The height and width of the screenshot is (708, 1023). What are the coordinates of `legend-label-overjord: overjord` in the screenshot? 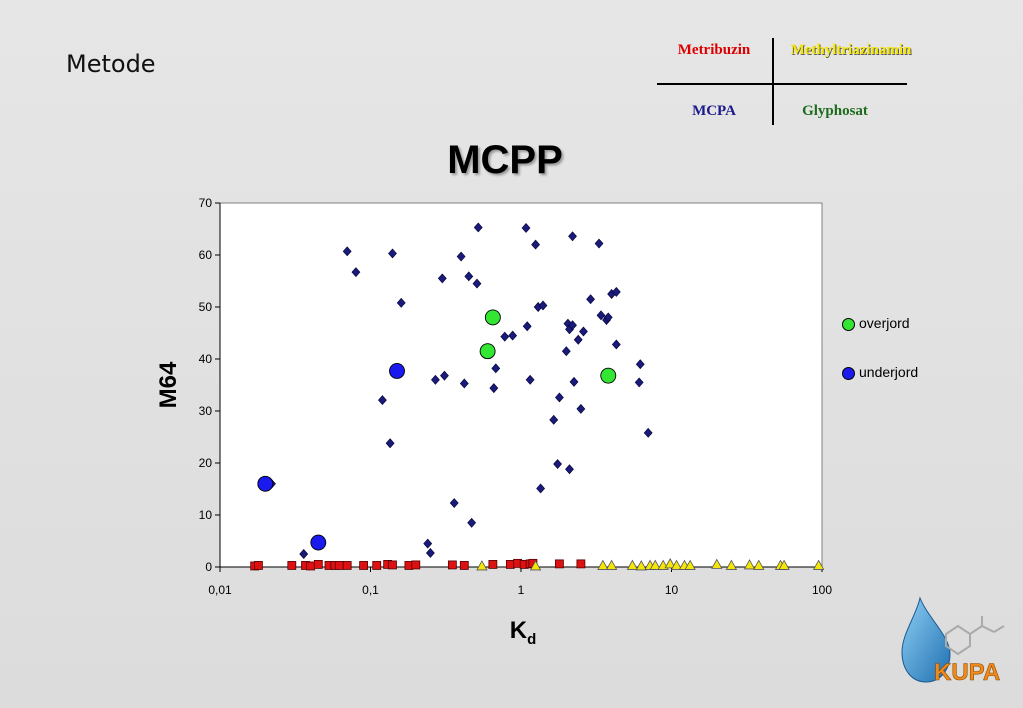 It's located at (884, 323).